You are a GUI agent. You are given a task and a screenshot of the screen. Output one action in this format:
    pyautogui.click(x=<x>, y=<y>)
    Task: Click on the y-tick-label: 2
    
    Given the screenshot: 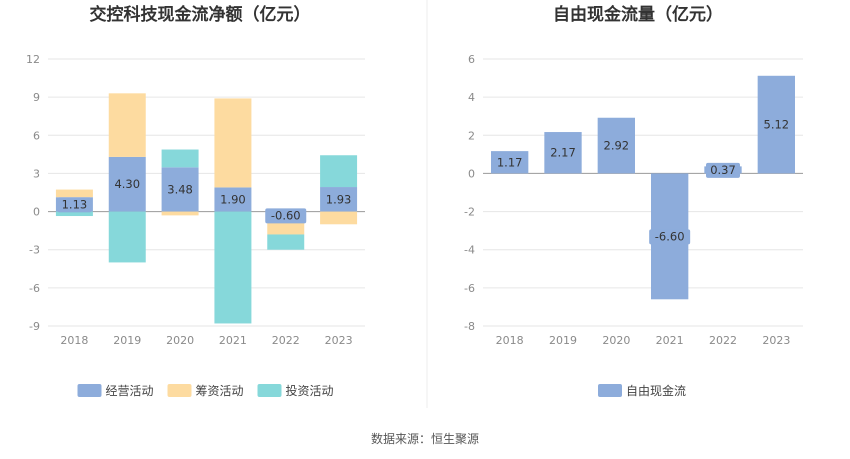 What is the action you would take?
    pyautogui.click(x=471, y=135)
    